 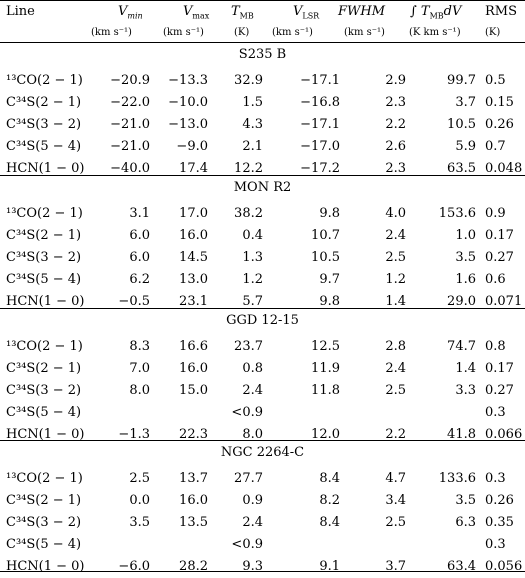 What do you see at coordinates (457, 478) in the screenshot?
I see `cell-integral: 133.6` at bounding box center [457, 478].